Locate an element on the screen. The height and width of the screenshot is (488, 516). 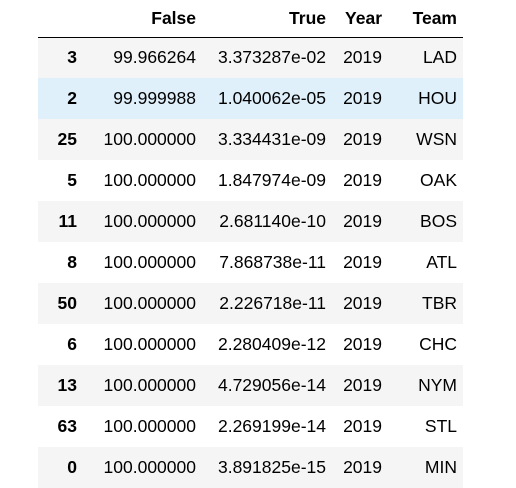
table-row: 3 99.966264 3.373287e-02 2019 LAD is located at coordinates (250, 57).